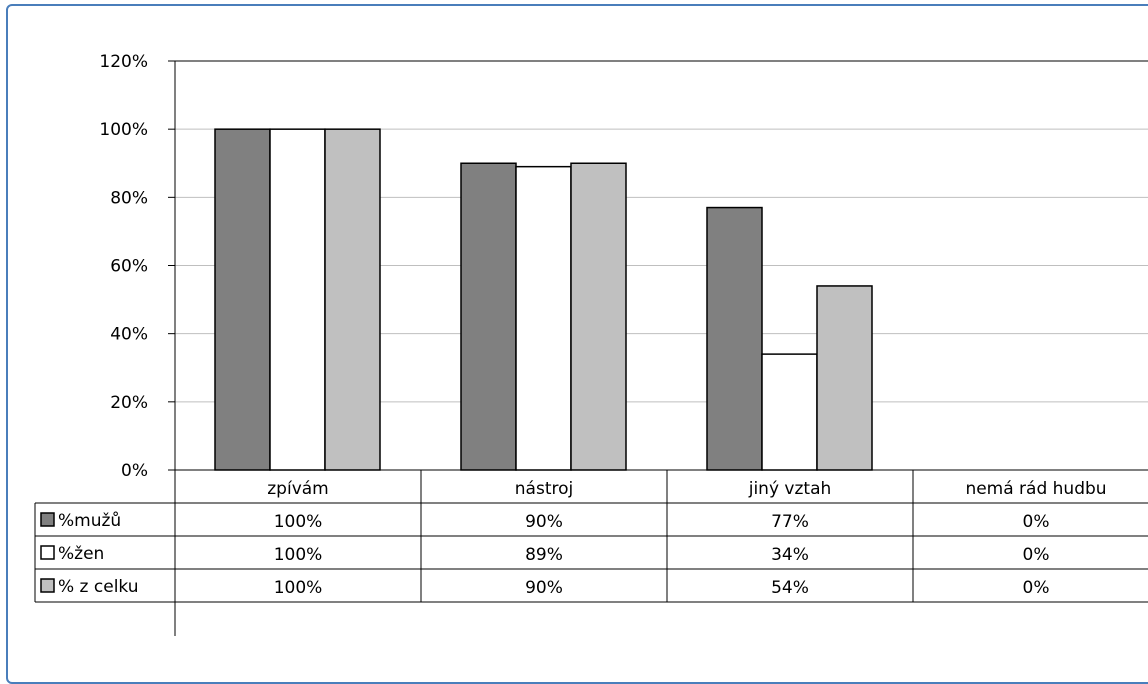 The width and height of the screenshot is (1148, 684). Describe the element at coordinates (129, 403) in the screenshot. I see `y-tick-label: 20%` at that location.